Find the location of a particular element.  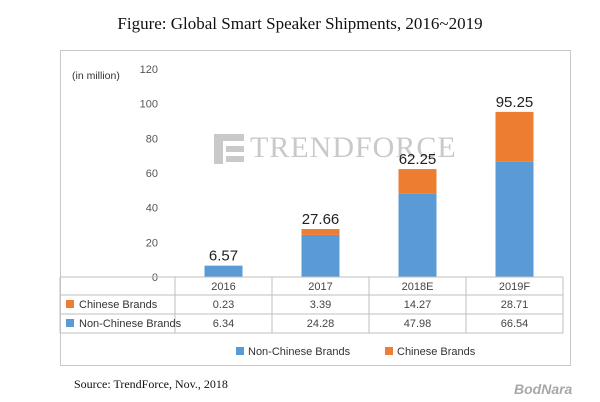

trendforce-watermark: TRENDFORCE is located at coordinates (334, 148).